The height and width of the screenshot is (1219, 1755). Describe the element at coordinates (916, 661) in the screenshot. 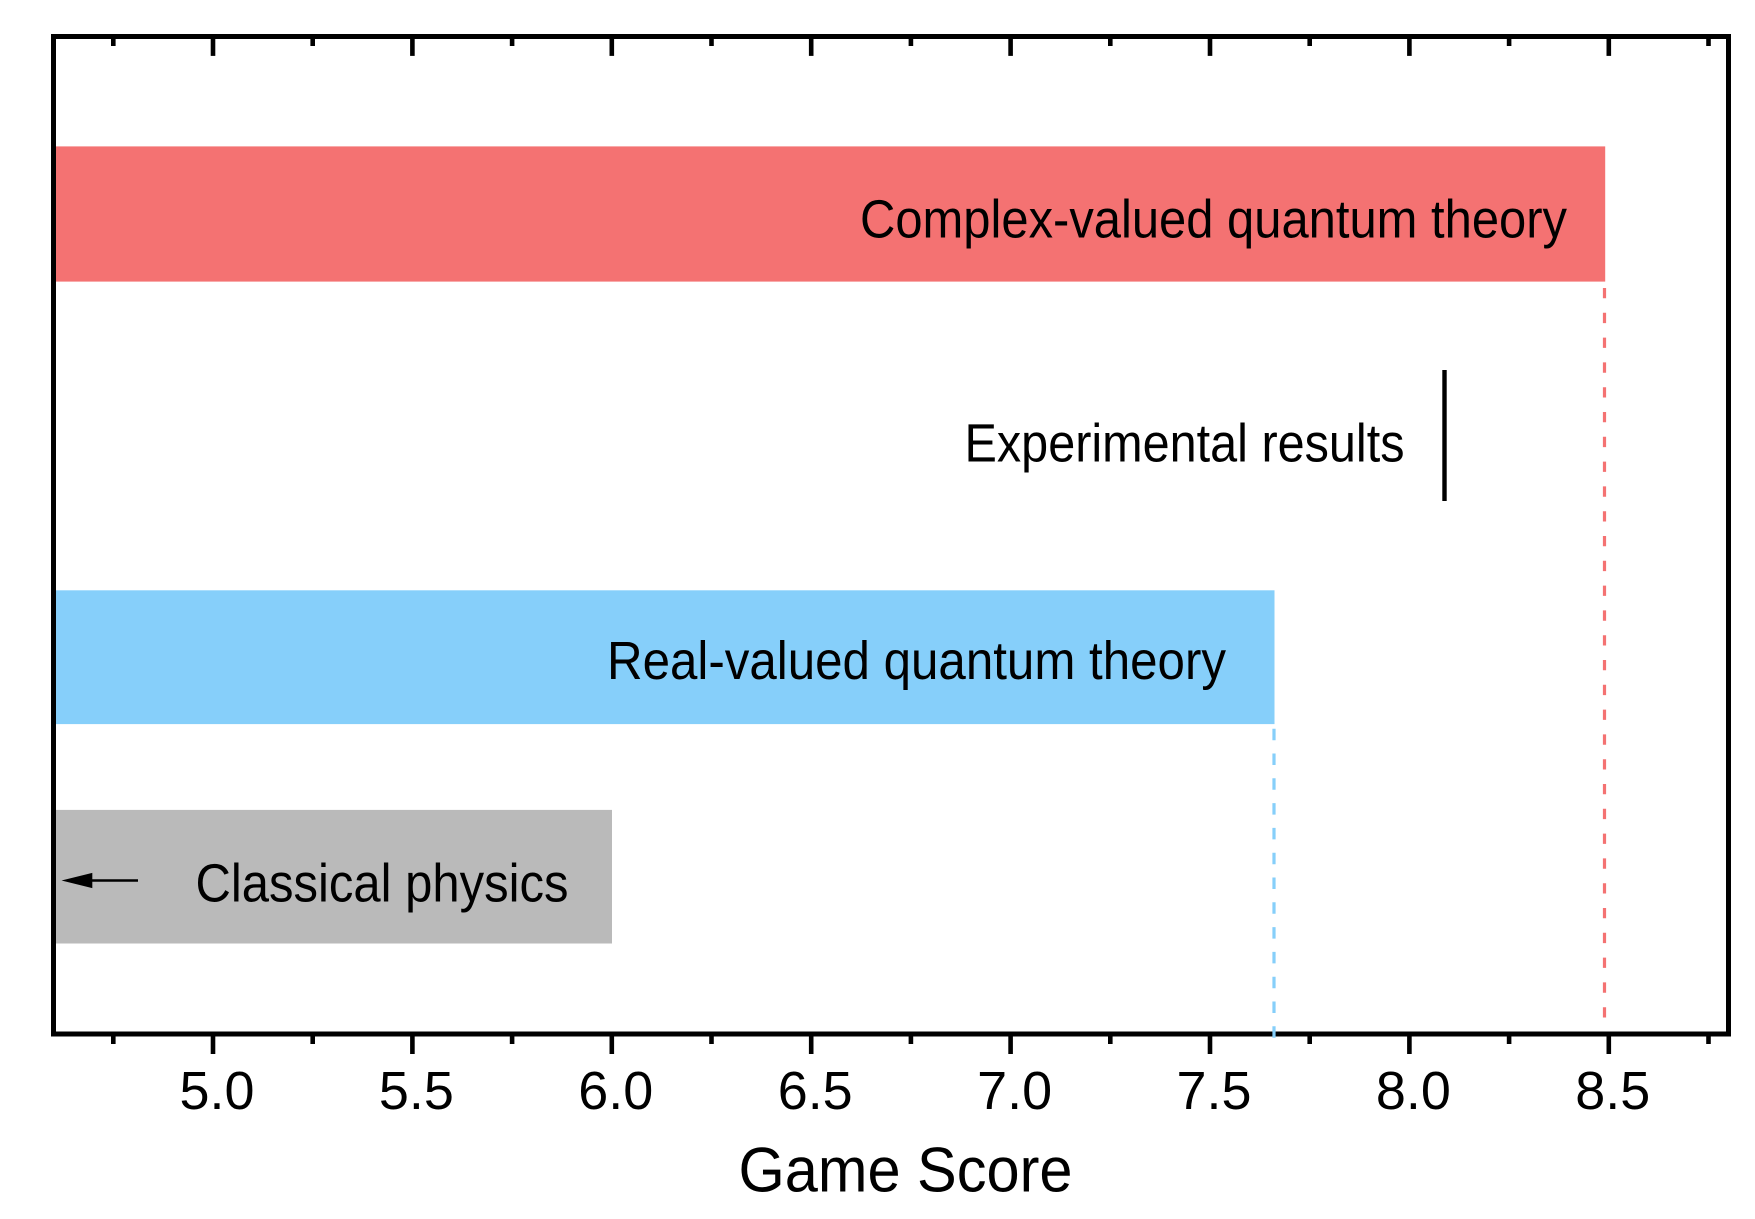

I see `svg-text: Real-valued quantum theory` at that location.